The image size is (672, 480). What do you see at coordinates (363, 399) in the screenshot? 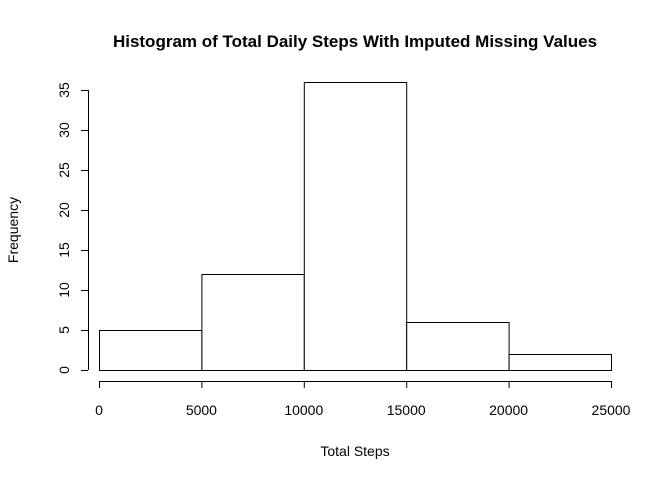
I see `x-axis: 0 5000 10000 15000 20000 25000` at bounding box center [363, 399].